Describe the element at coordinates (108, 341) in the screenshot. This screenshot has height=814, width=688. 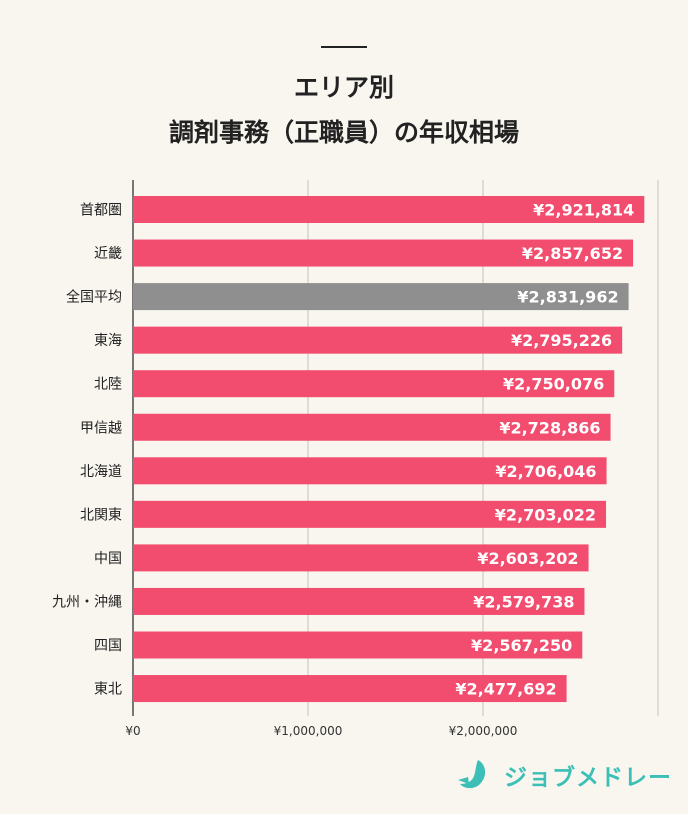
I see `category-label: 東海` at that location.